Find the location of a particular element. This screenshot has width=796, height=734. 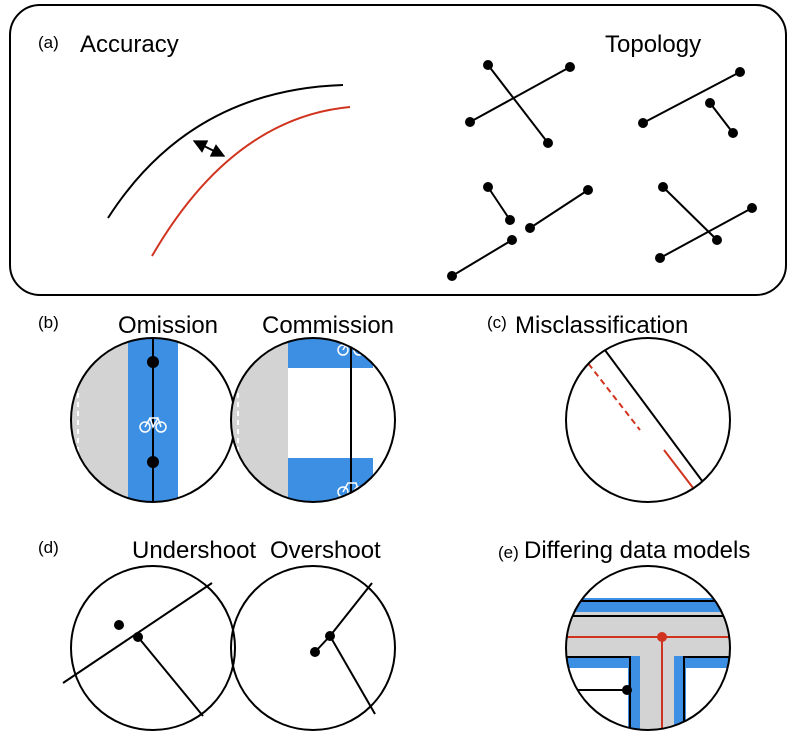

title: Commission is located at coordinates (328, 325).